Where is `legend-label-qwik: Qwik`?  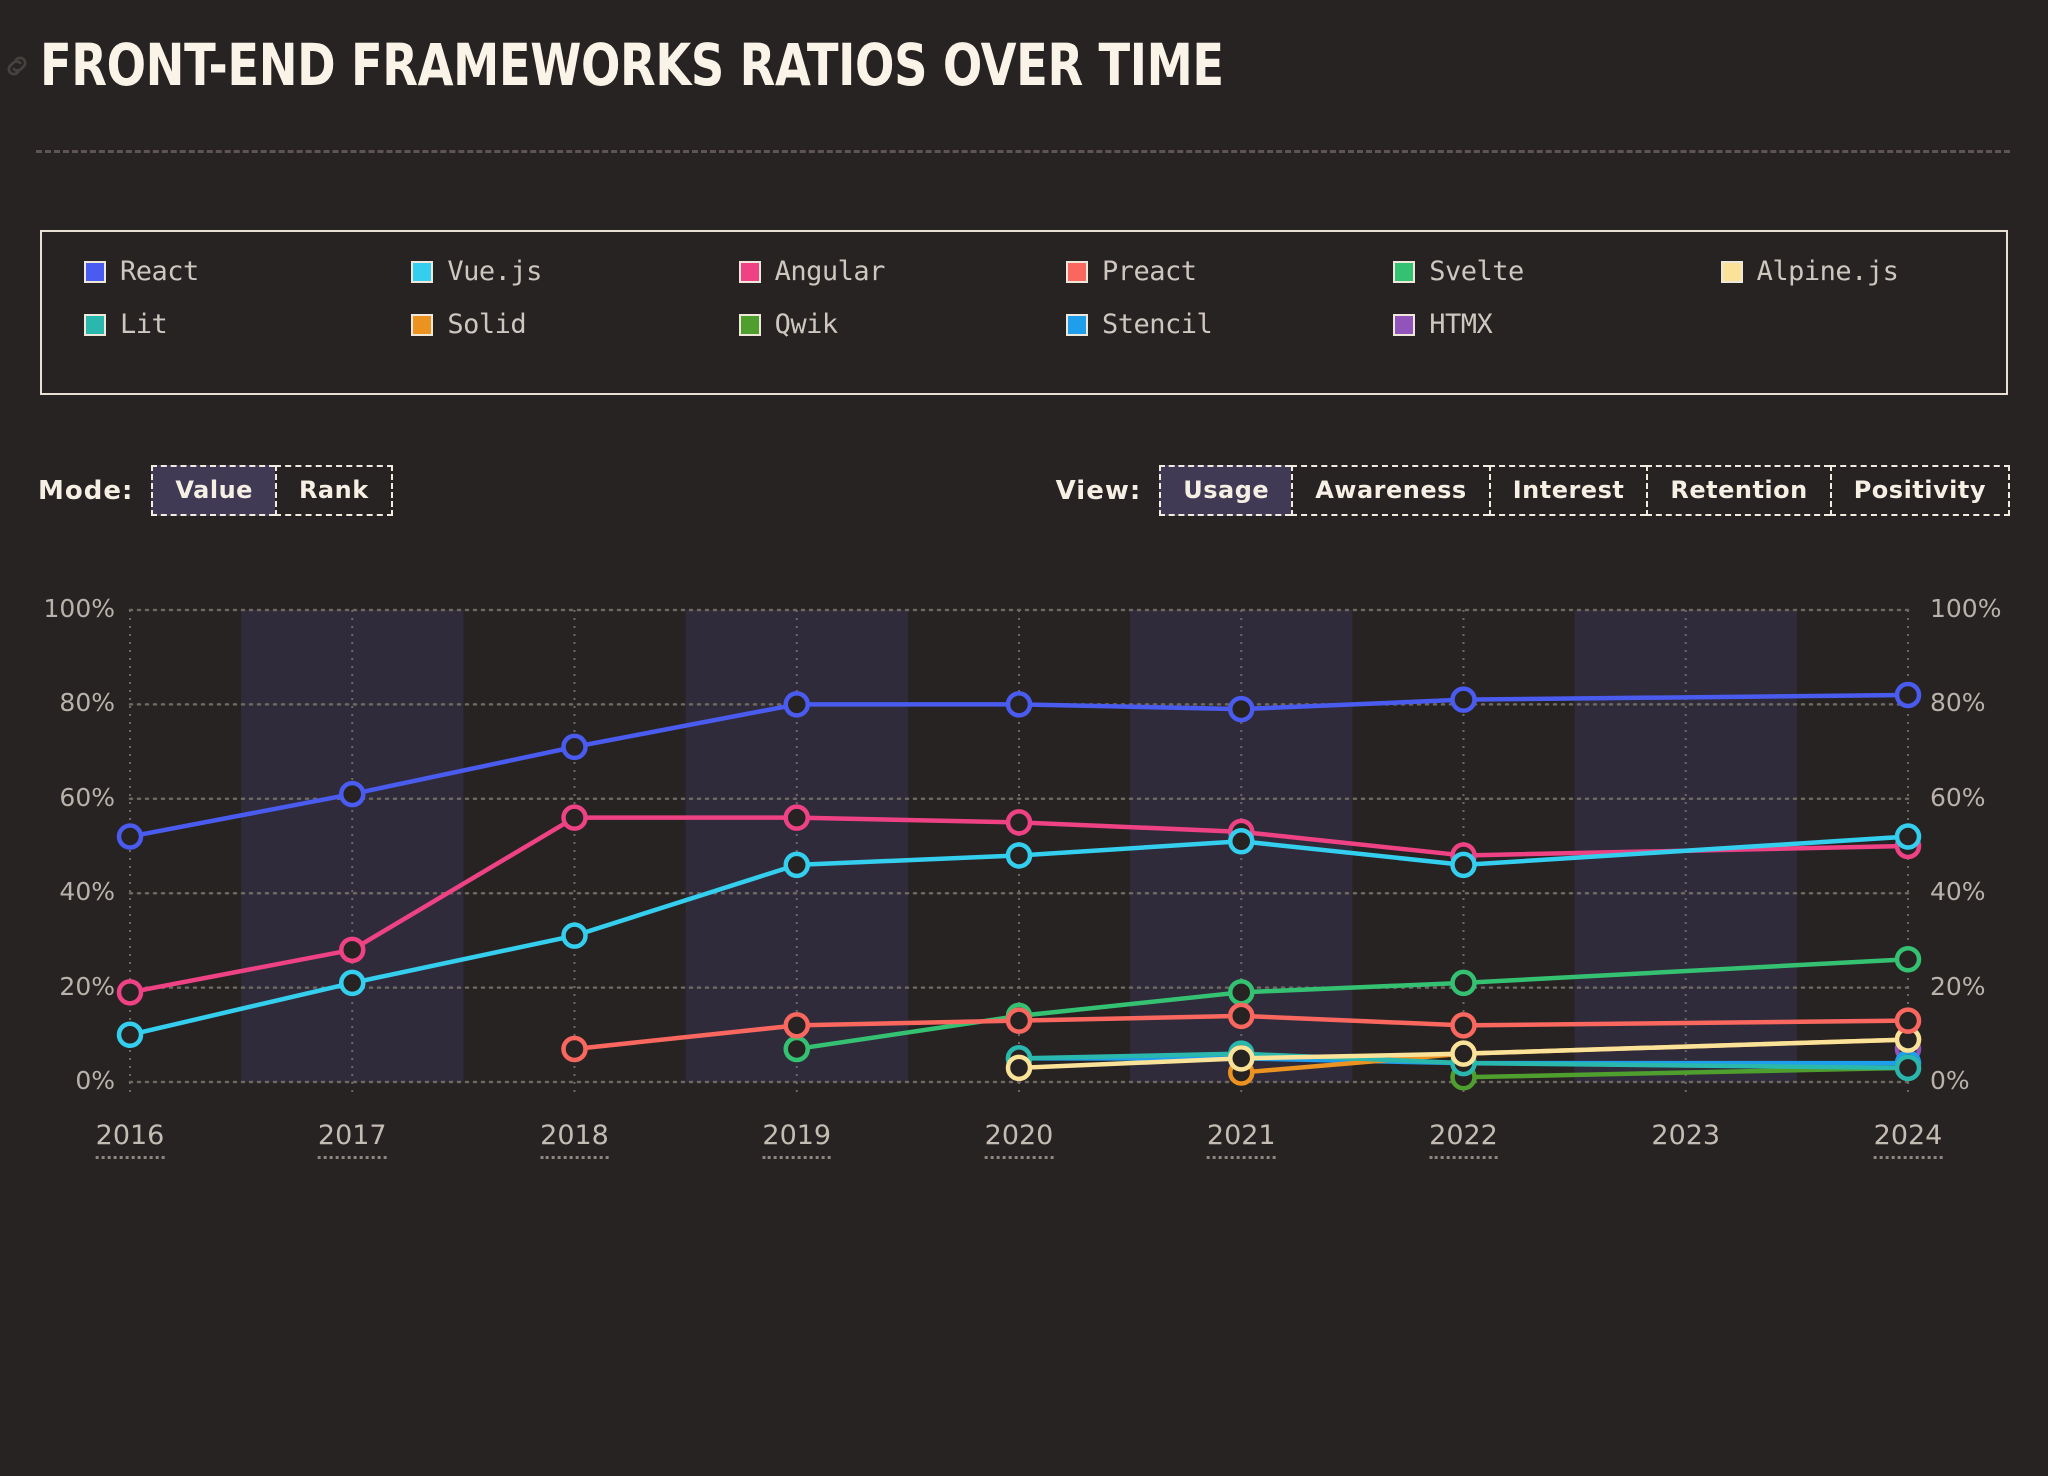 legend-label-qwik: Qwik is located at coordinates (806, 324).